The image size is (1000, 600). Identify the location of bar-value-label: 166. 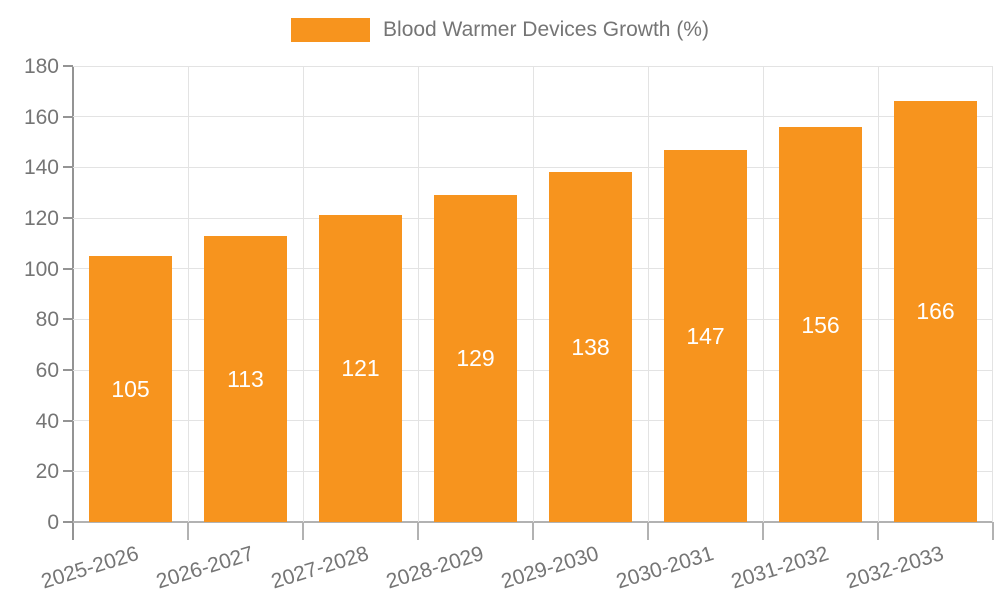
(935, 311).